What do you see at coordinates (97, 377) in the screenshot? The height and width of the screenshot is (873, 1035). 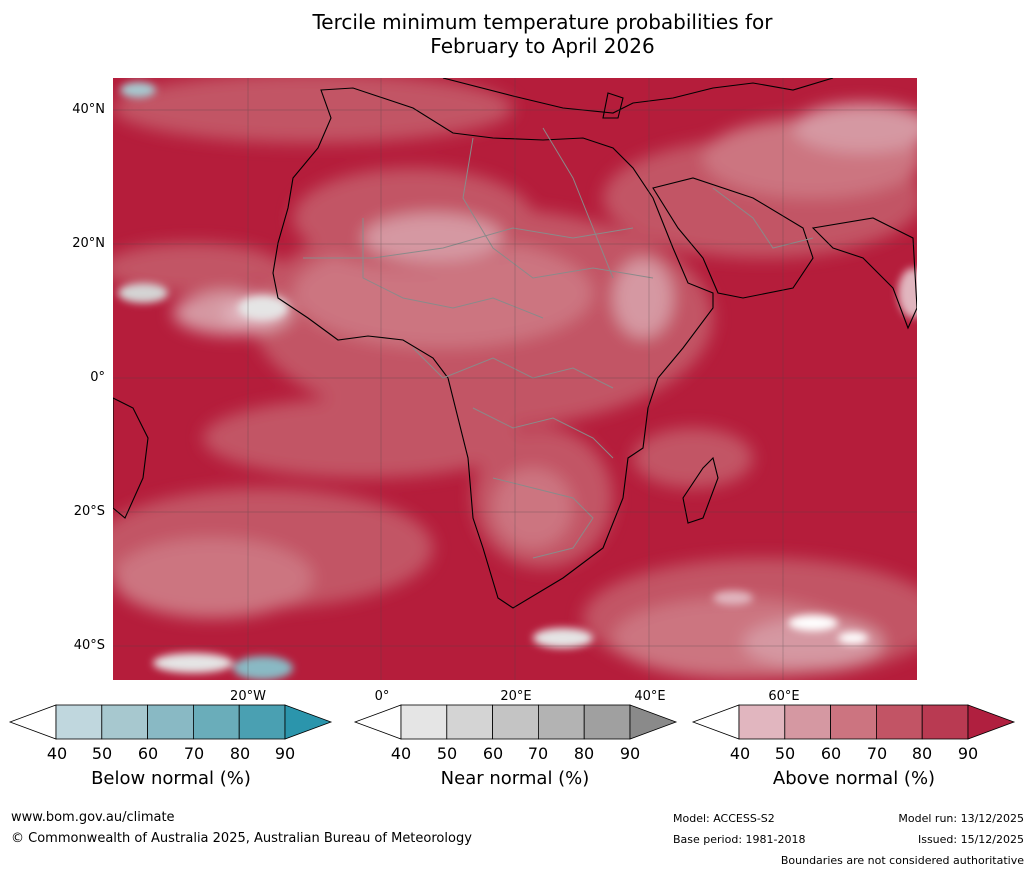 I see `lat-label-0: 0°` at bounding box center [97, 377].